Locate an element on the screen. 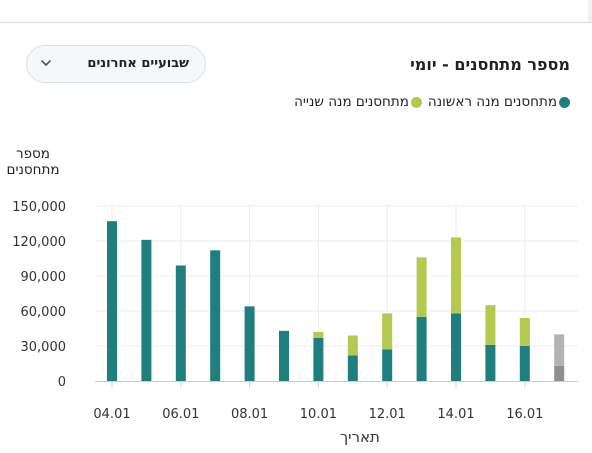 This screenshot has width=592, height=453. chart-title: מספר מתחסנים - יומי is located at coordinates (490, 64).